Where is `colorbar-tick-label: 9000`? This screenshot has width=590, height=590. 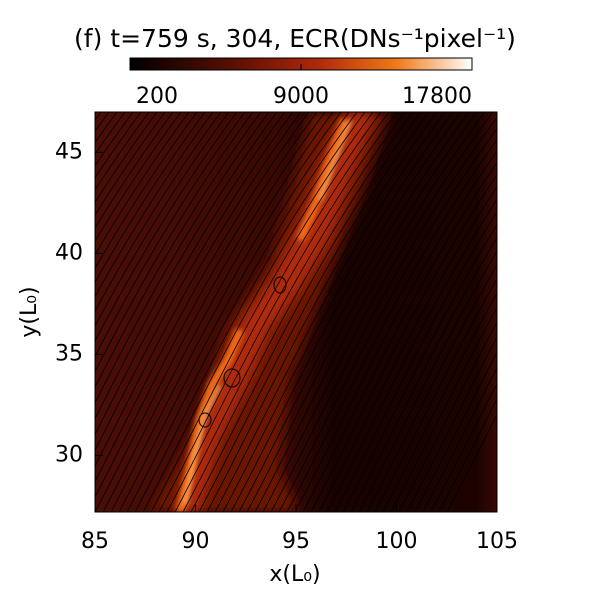 colorbar-tick-label: 9000 is located at coordinates (301, 96).